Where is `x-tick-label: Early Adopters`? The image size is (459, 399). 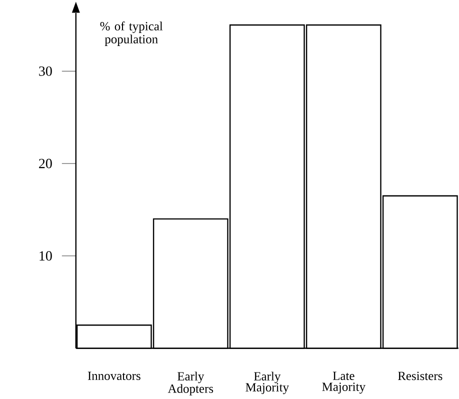
x-tick-label: Early Adopters is located at coordinates (191, 384).